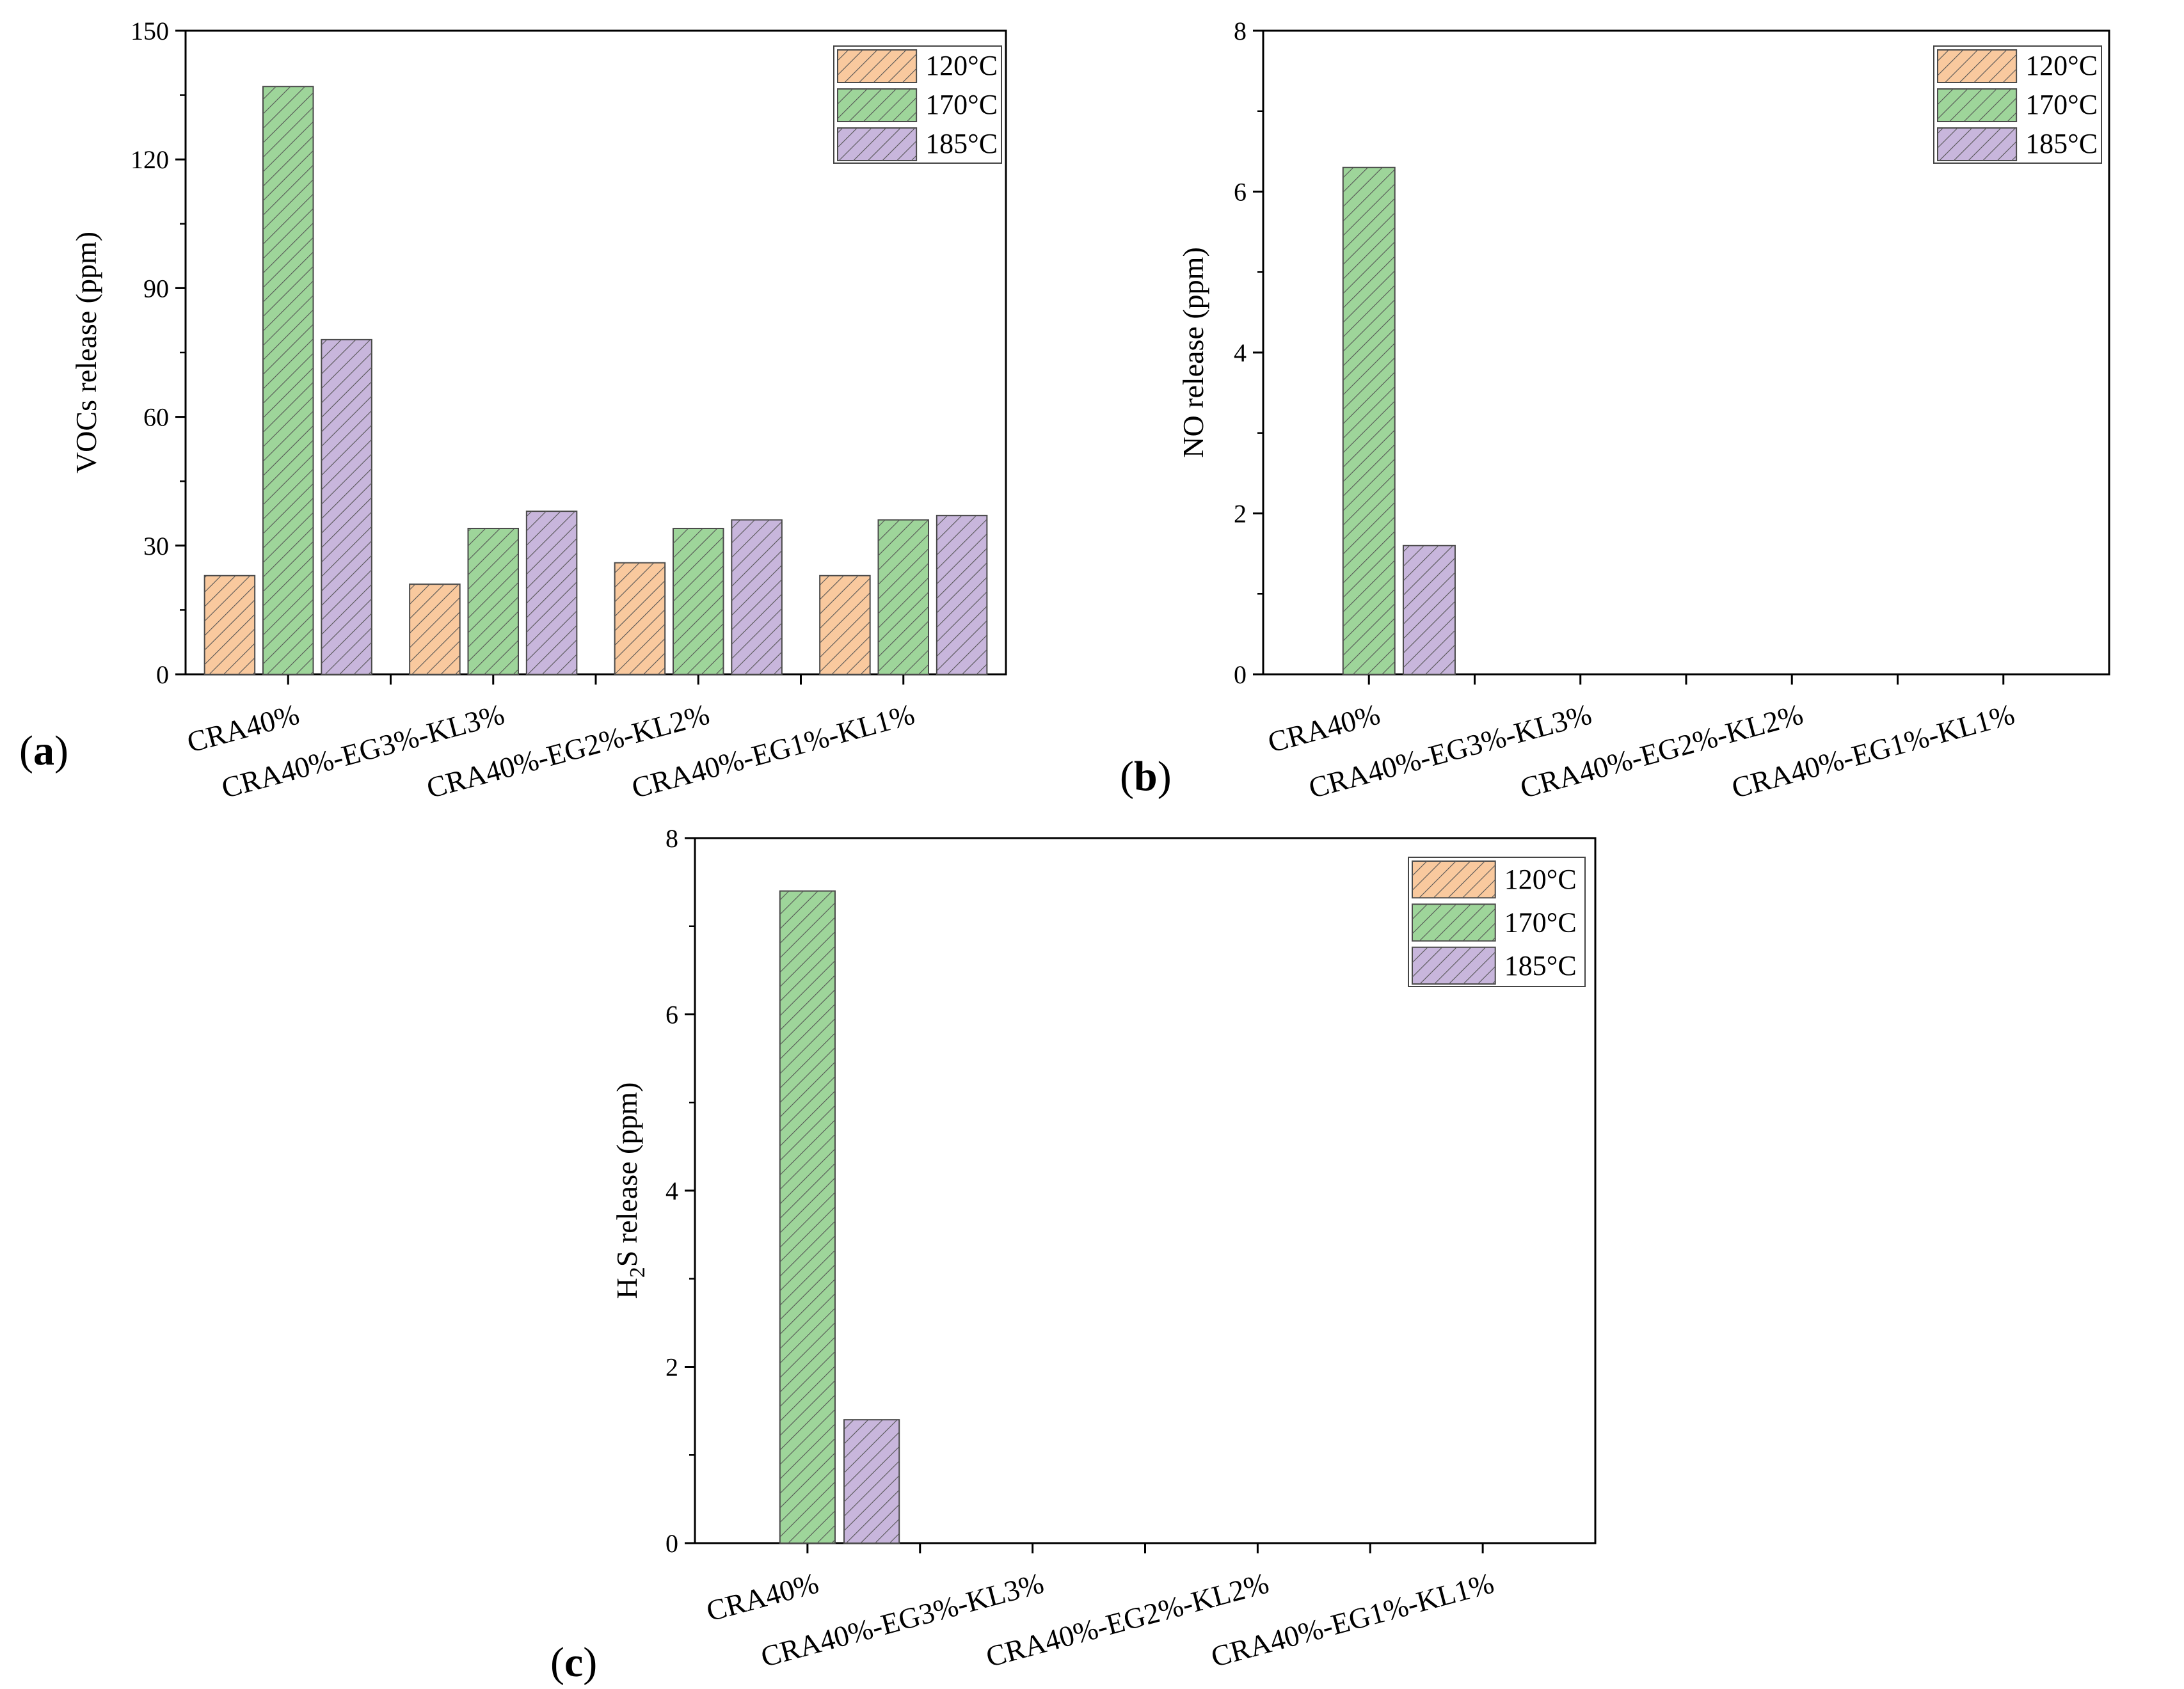  I want to click on panel-label: (c), so click(573, 1662).